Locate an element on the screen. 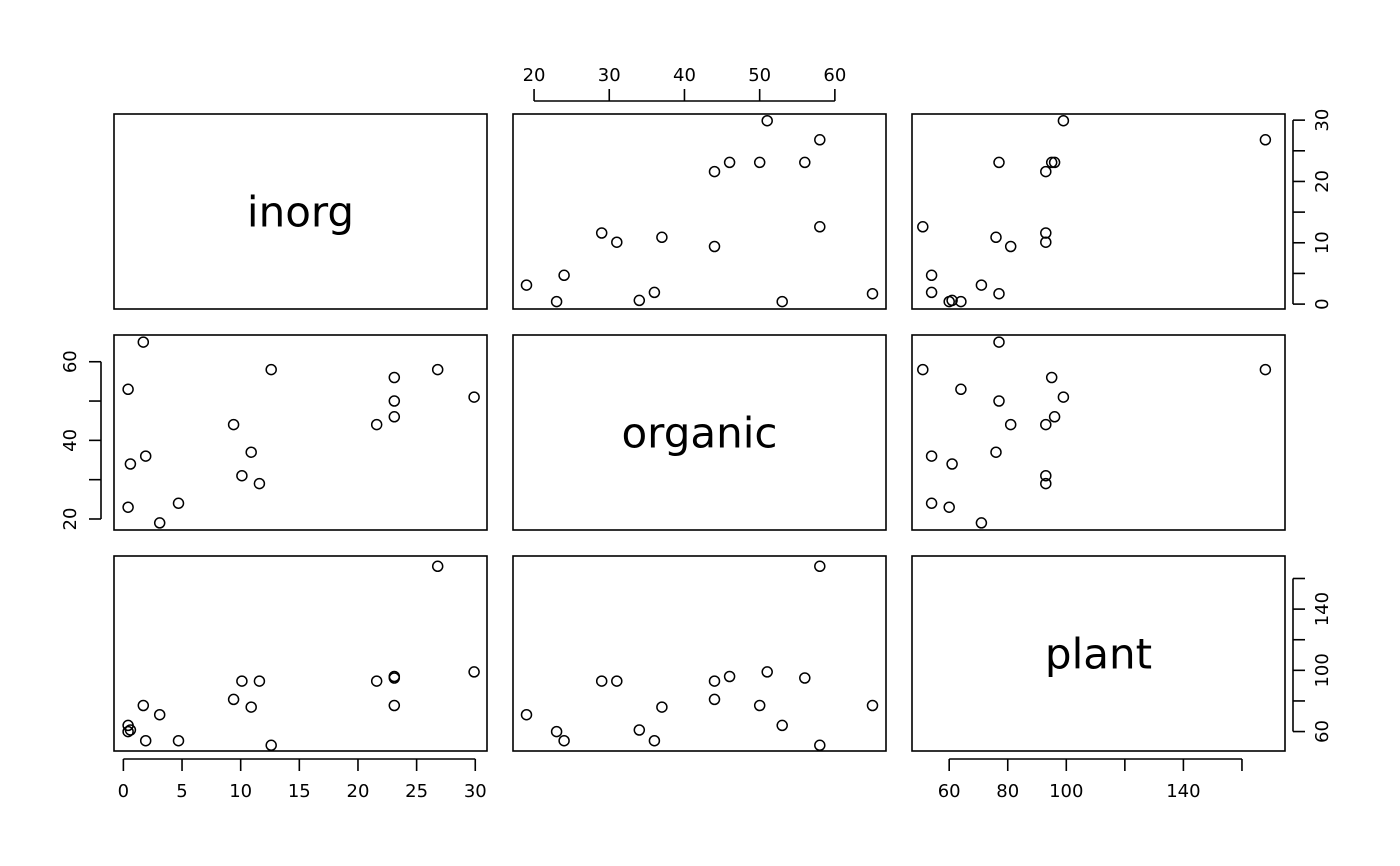 Image resolution: width=1400 pixels, height=866 pixels. right-axis-inorg-tick-label: 30 is located at coordinates (1322, 120).